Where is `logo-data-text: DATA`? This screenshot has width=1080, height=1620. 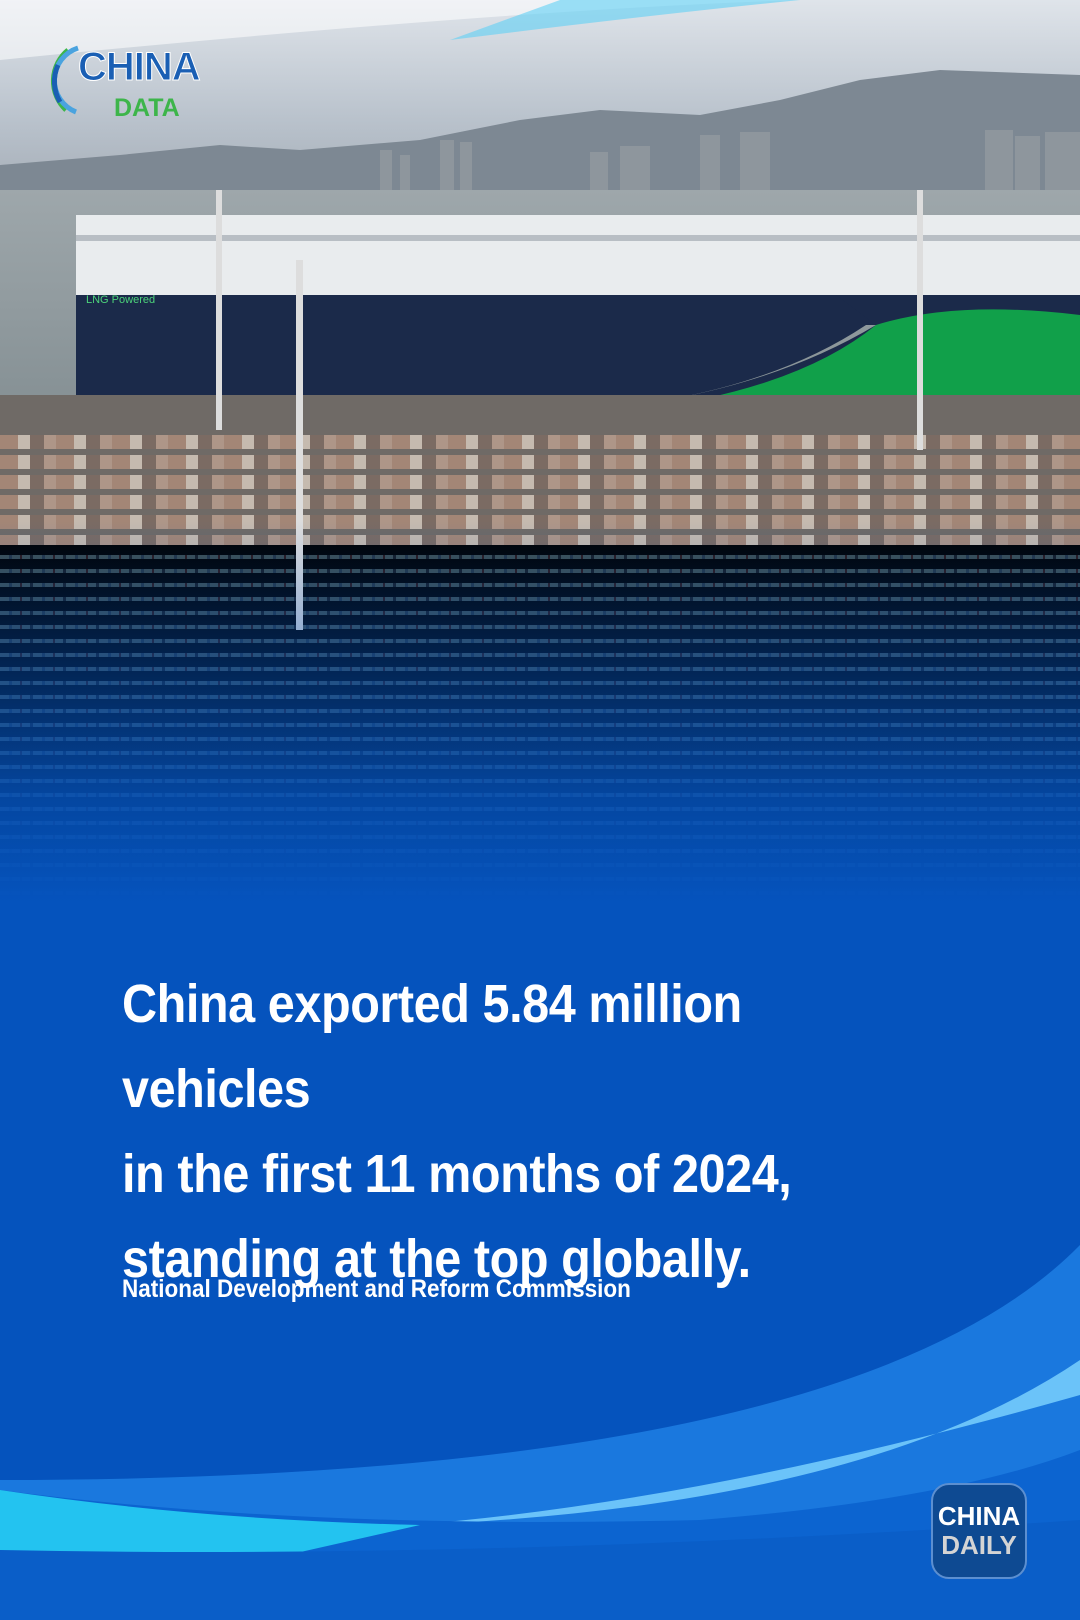
logo-data-text: DATA is located at coordinates (147, 108).